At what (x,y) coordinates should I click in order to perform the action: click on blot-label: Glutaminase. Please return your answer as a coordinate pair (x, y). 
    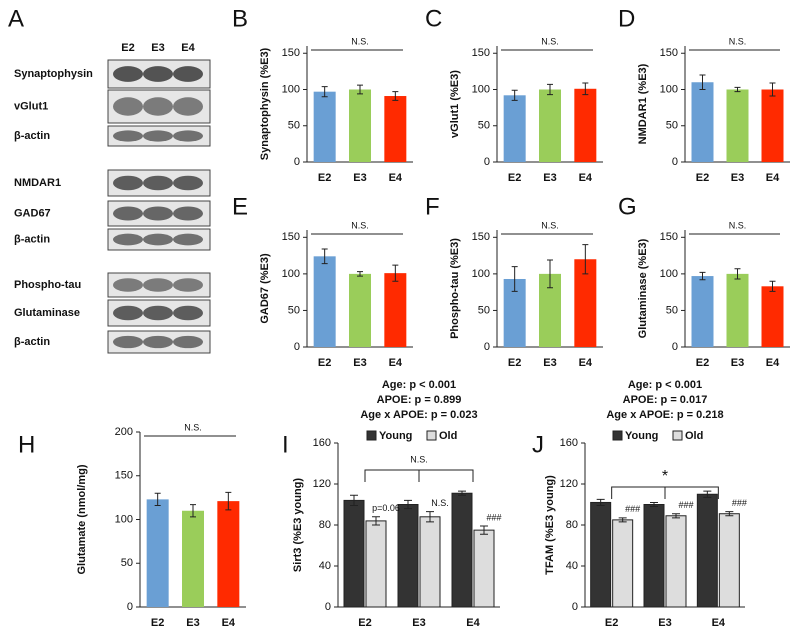
    Looking at the image, I should click on (47, 313).